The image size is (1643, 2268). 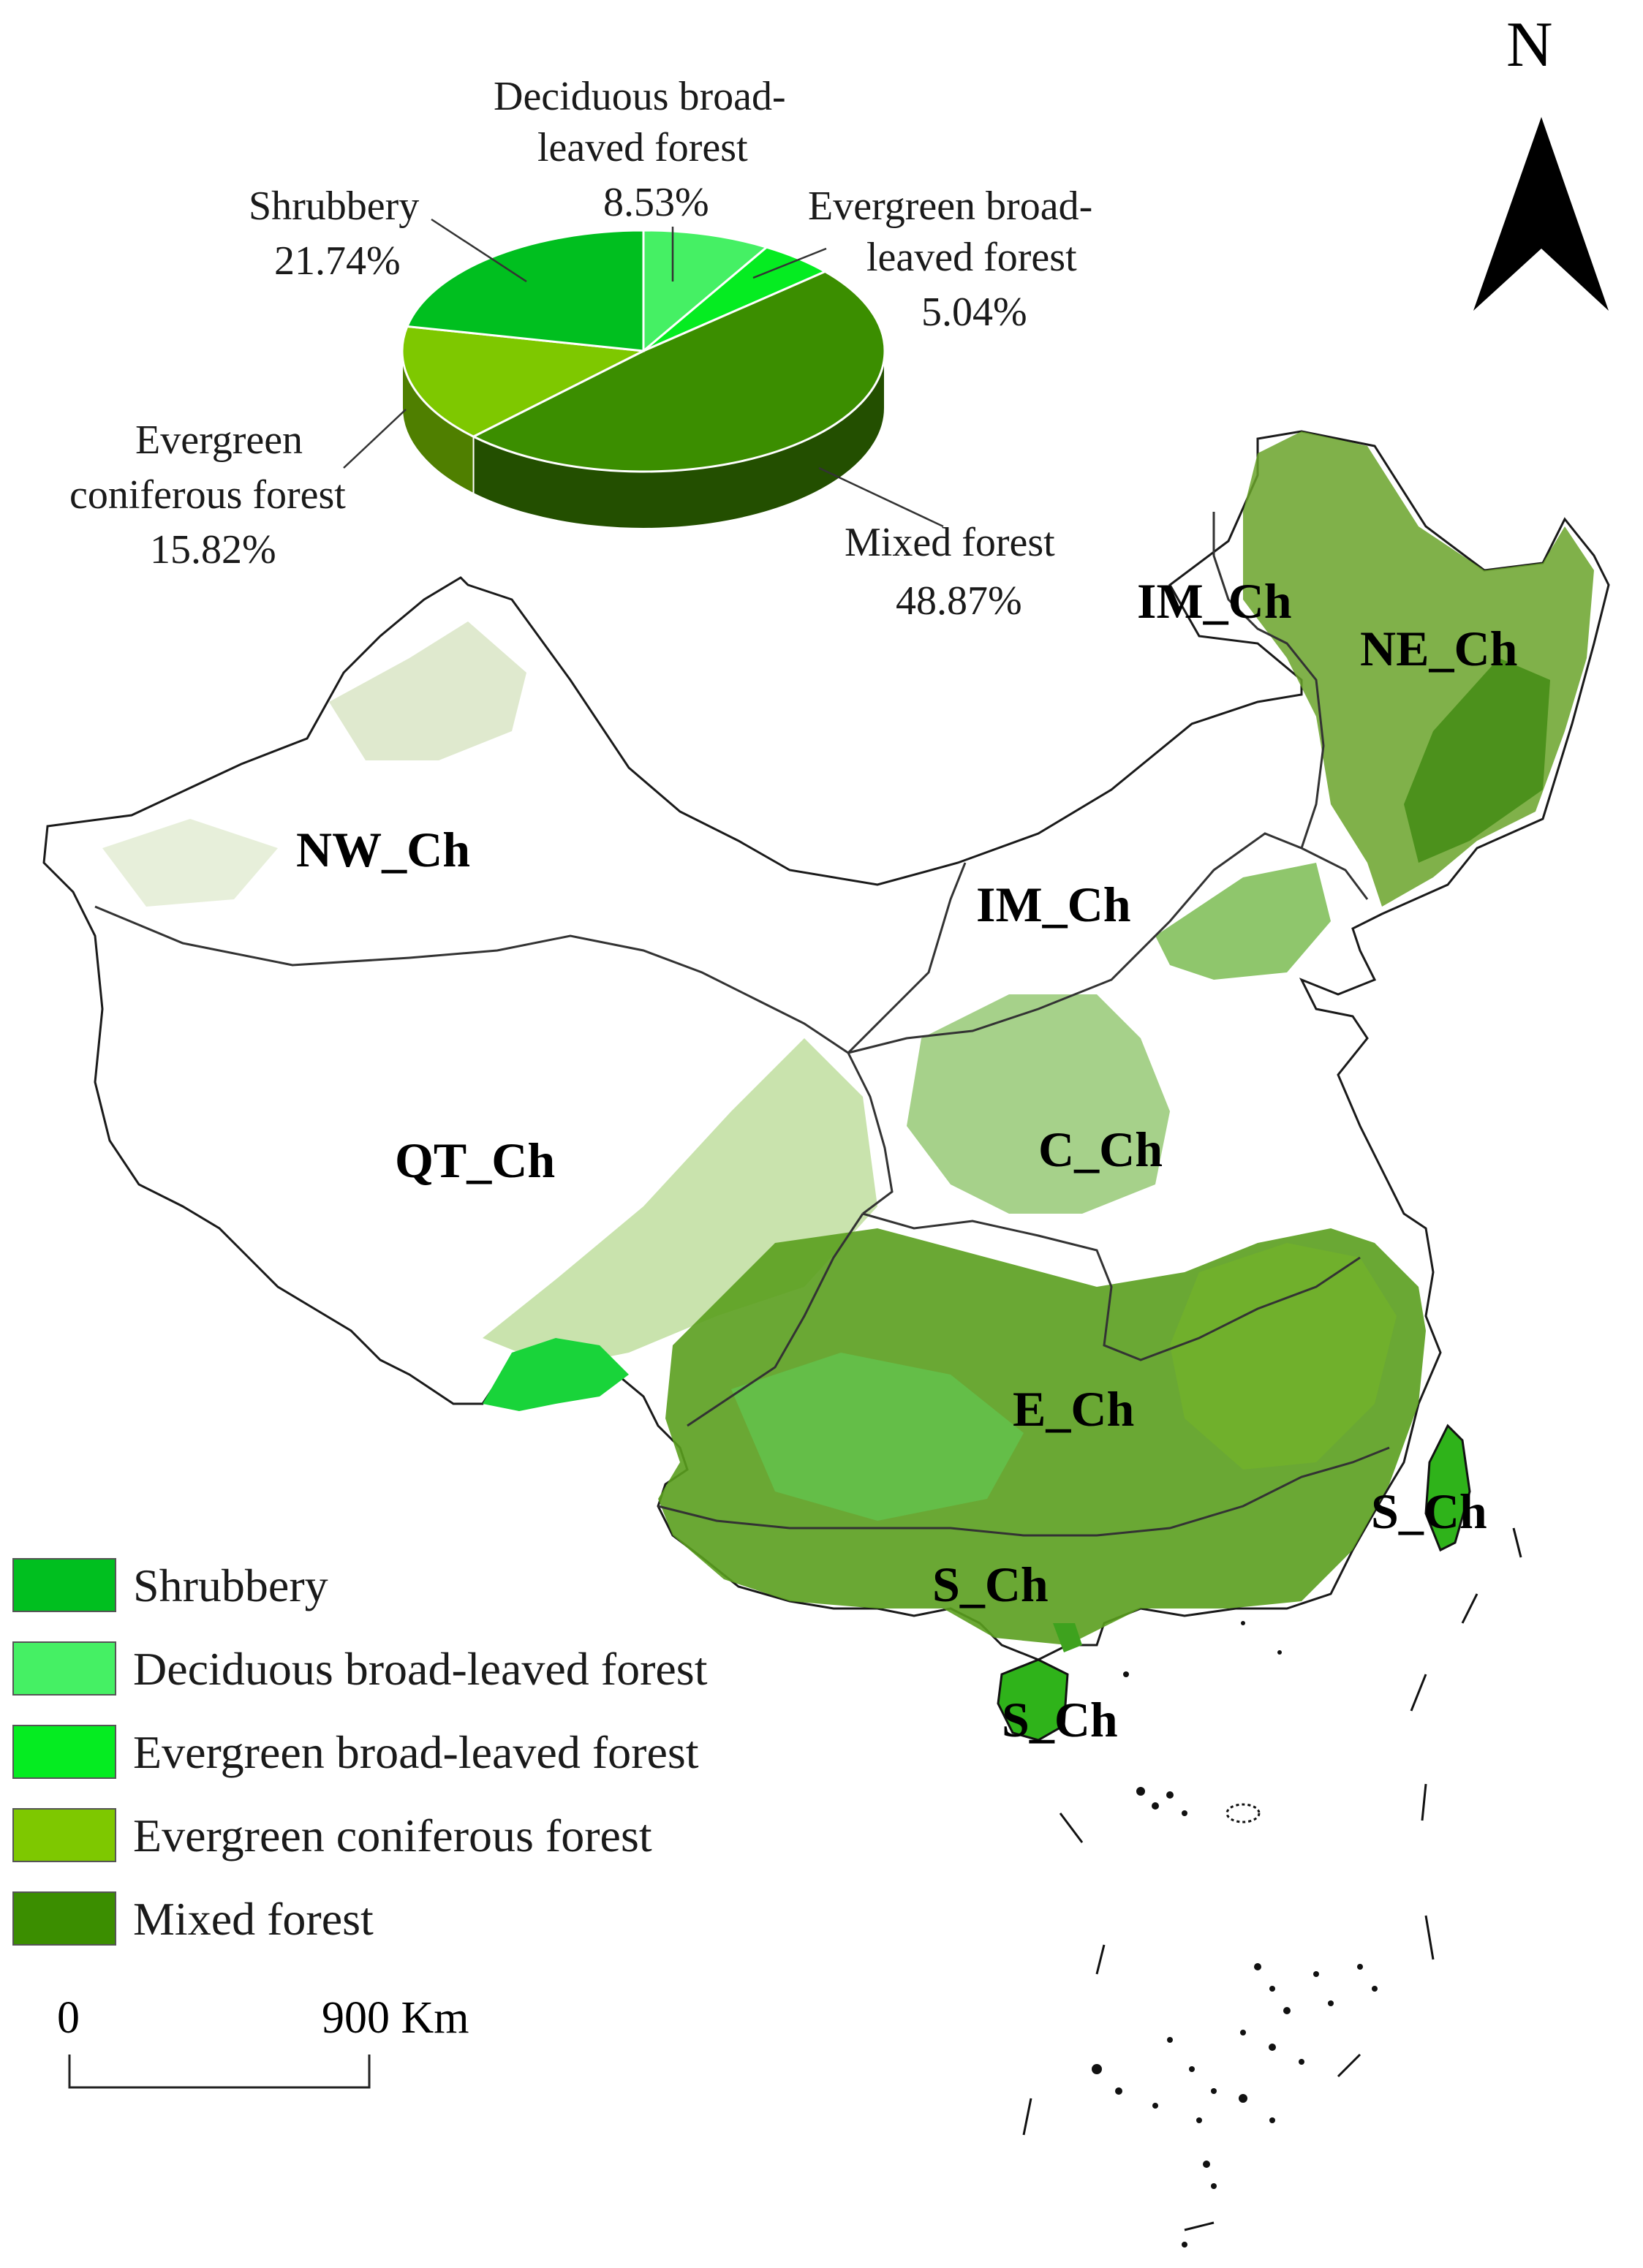 I want to click on boundary-im-ne, so click(x=1268, y=680).